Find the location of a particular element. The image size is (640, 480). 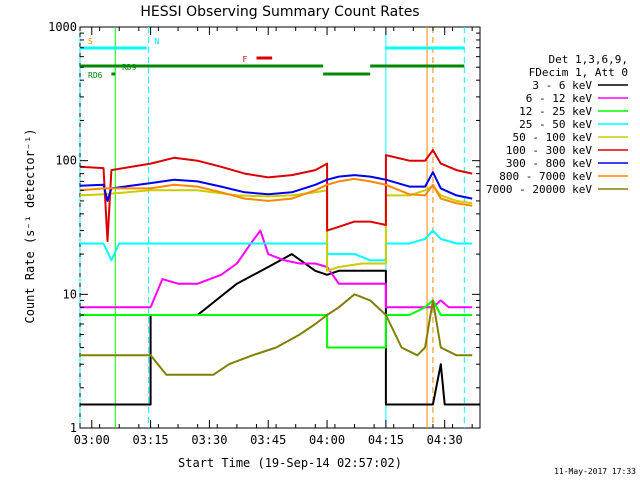

legend-entry-label: 300 - 800 keV is located at coordinates (549, 163).